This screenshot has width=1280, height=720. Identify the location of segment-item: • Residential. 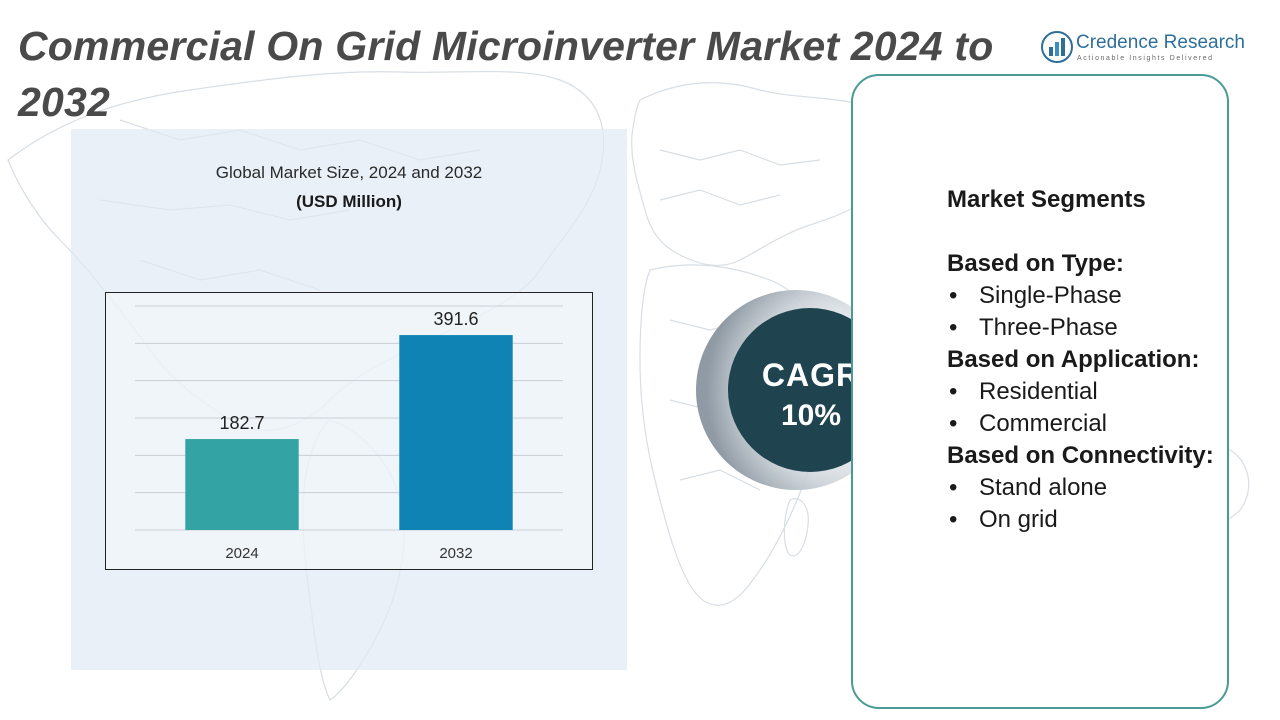
(1082, 392).